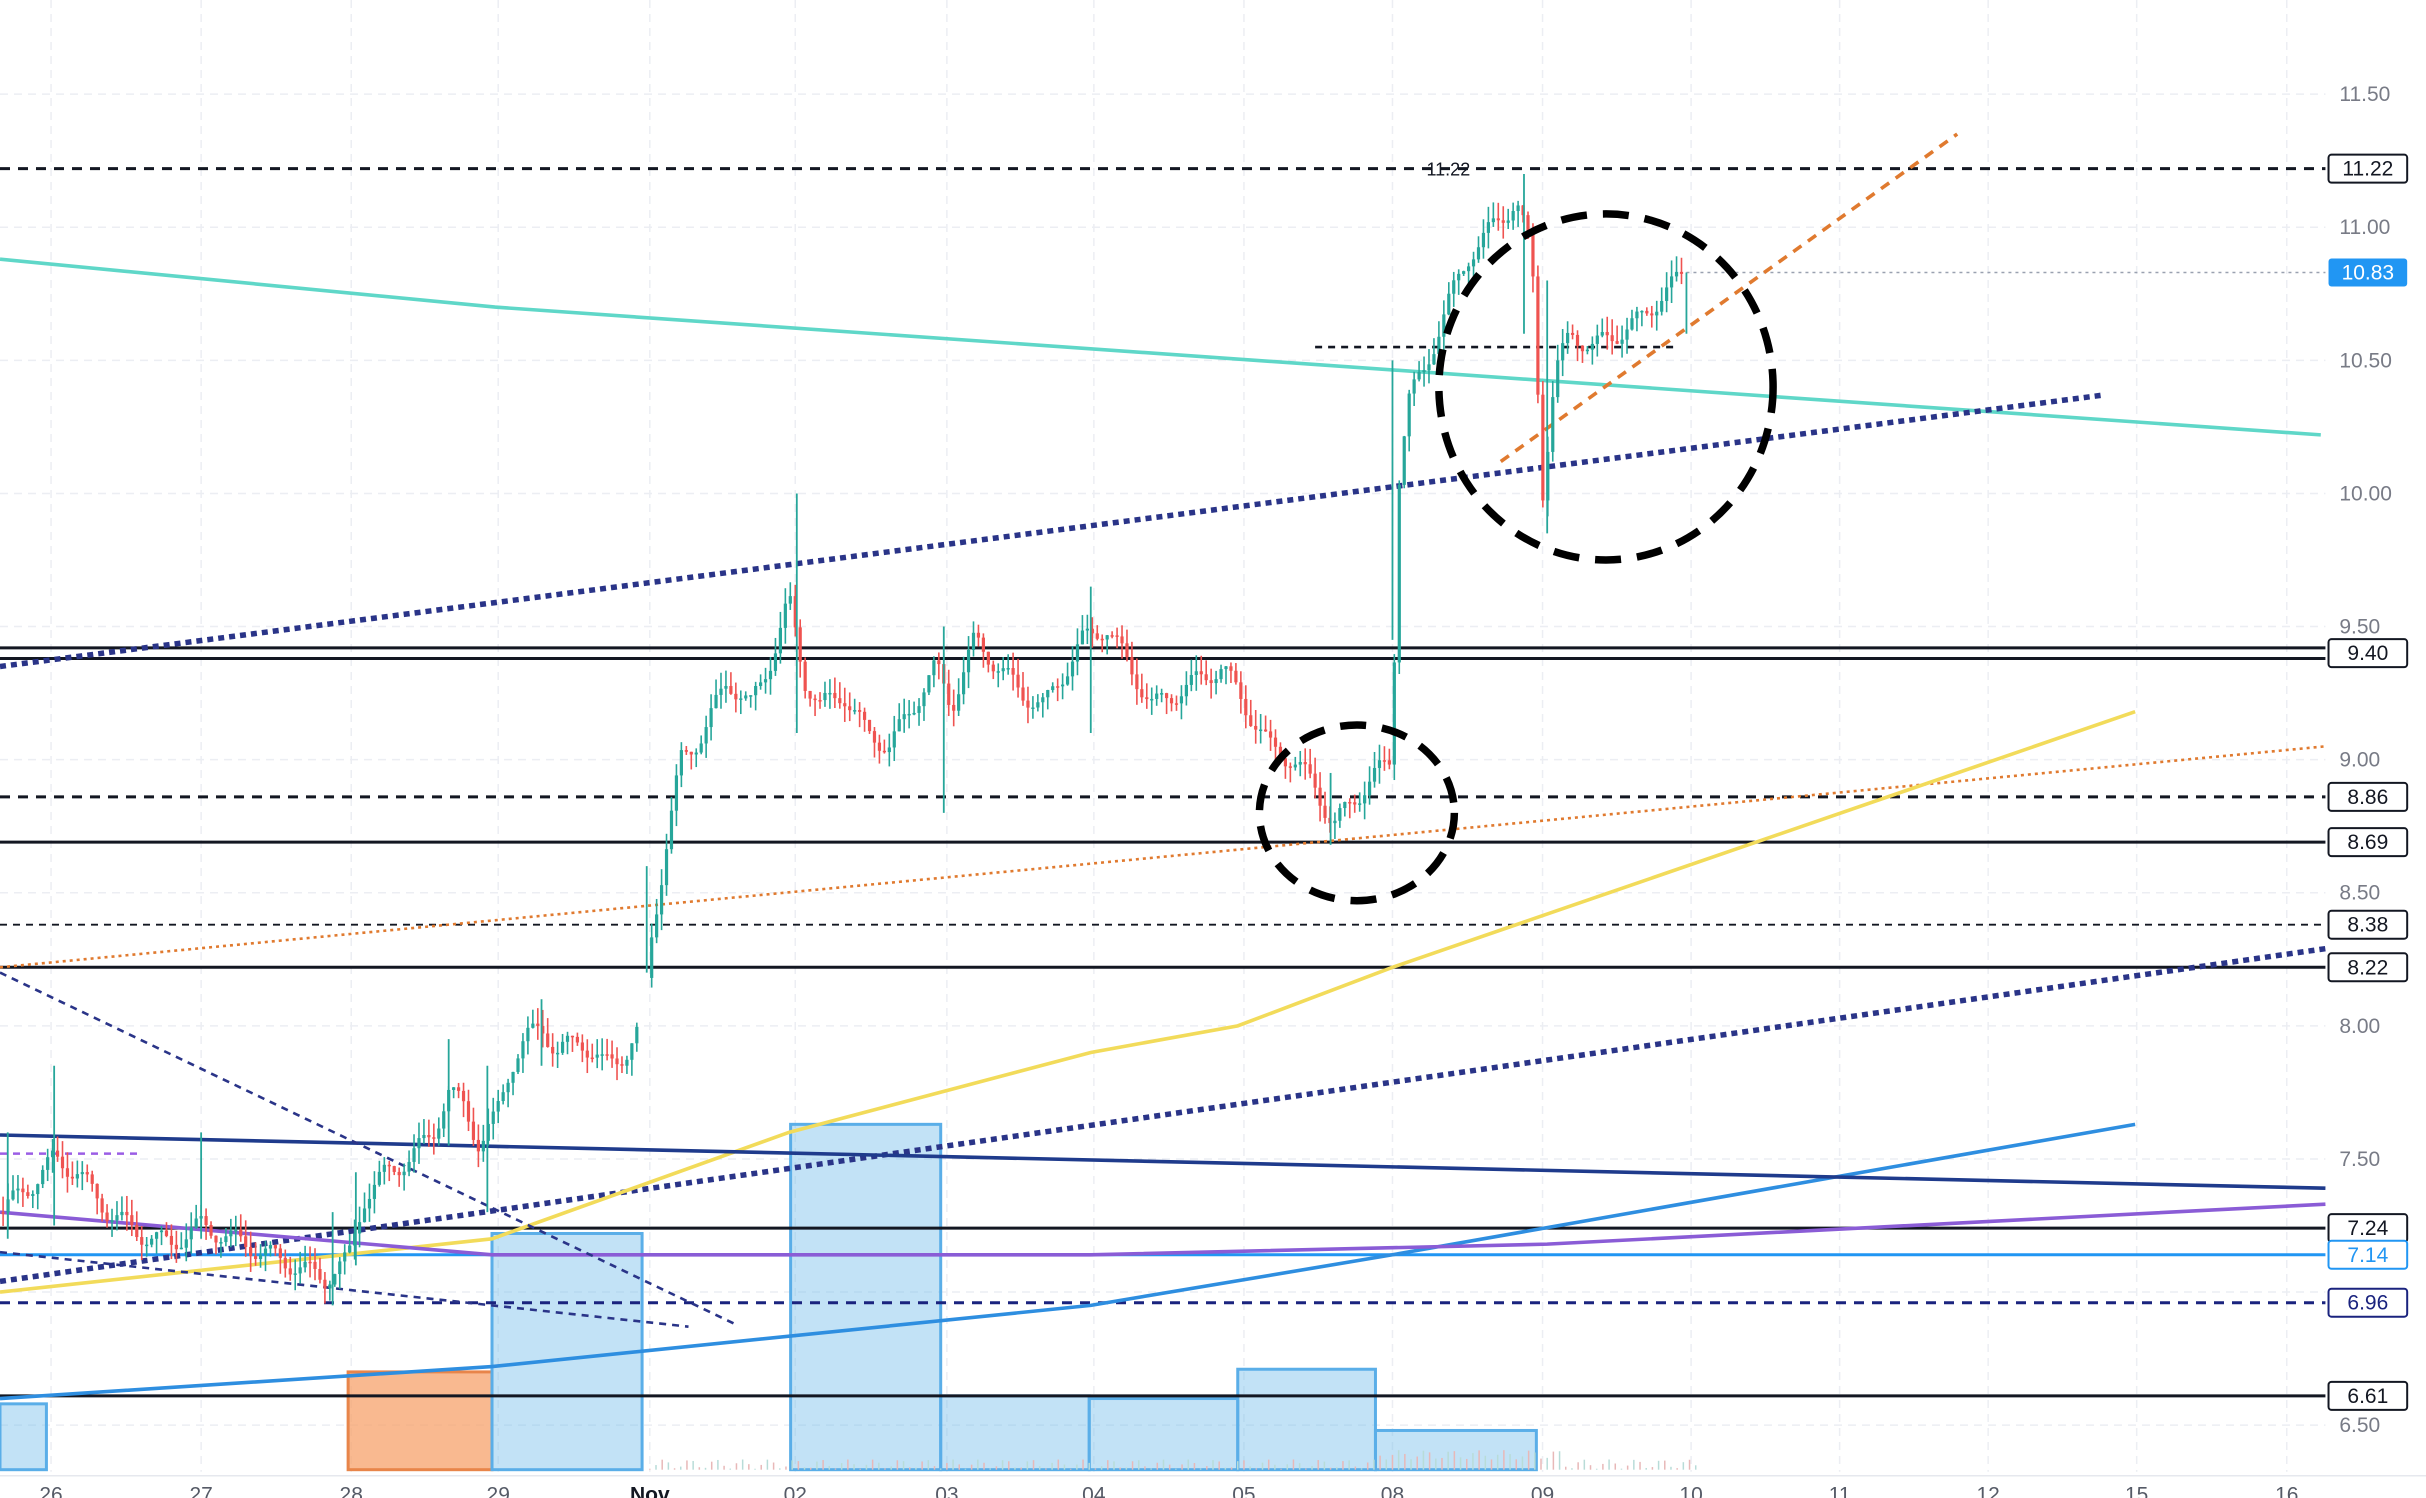  What do you see at coordinates (351, 1491) in the screenshot?
I see `x-tick-label: 28` at bounding box center [351, 1491].